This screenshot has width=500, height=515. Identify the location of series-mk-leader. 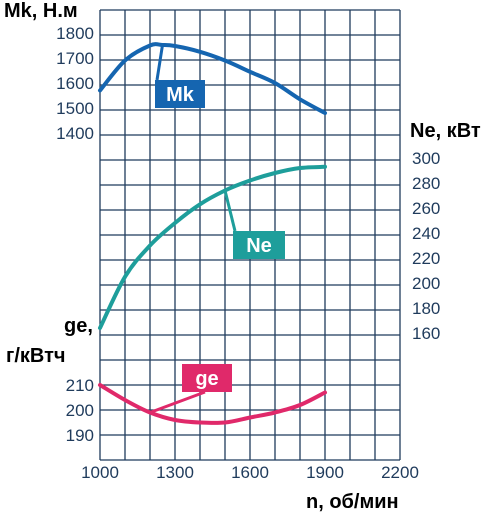
(159, 62).